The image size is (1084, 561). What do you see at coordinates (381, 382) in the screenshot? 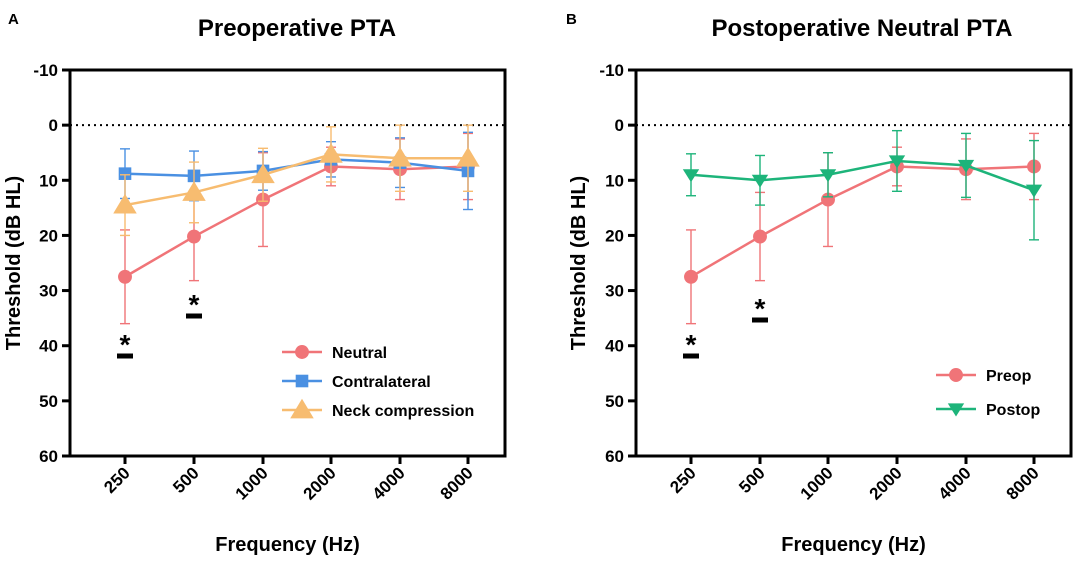
I see `legend-label: Contralateral` at bounding box center [381, 382].